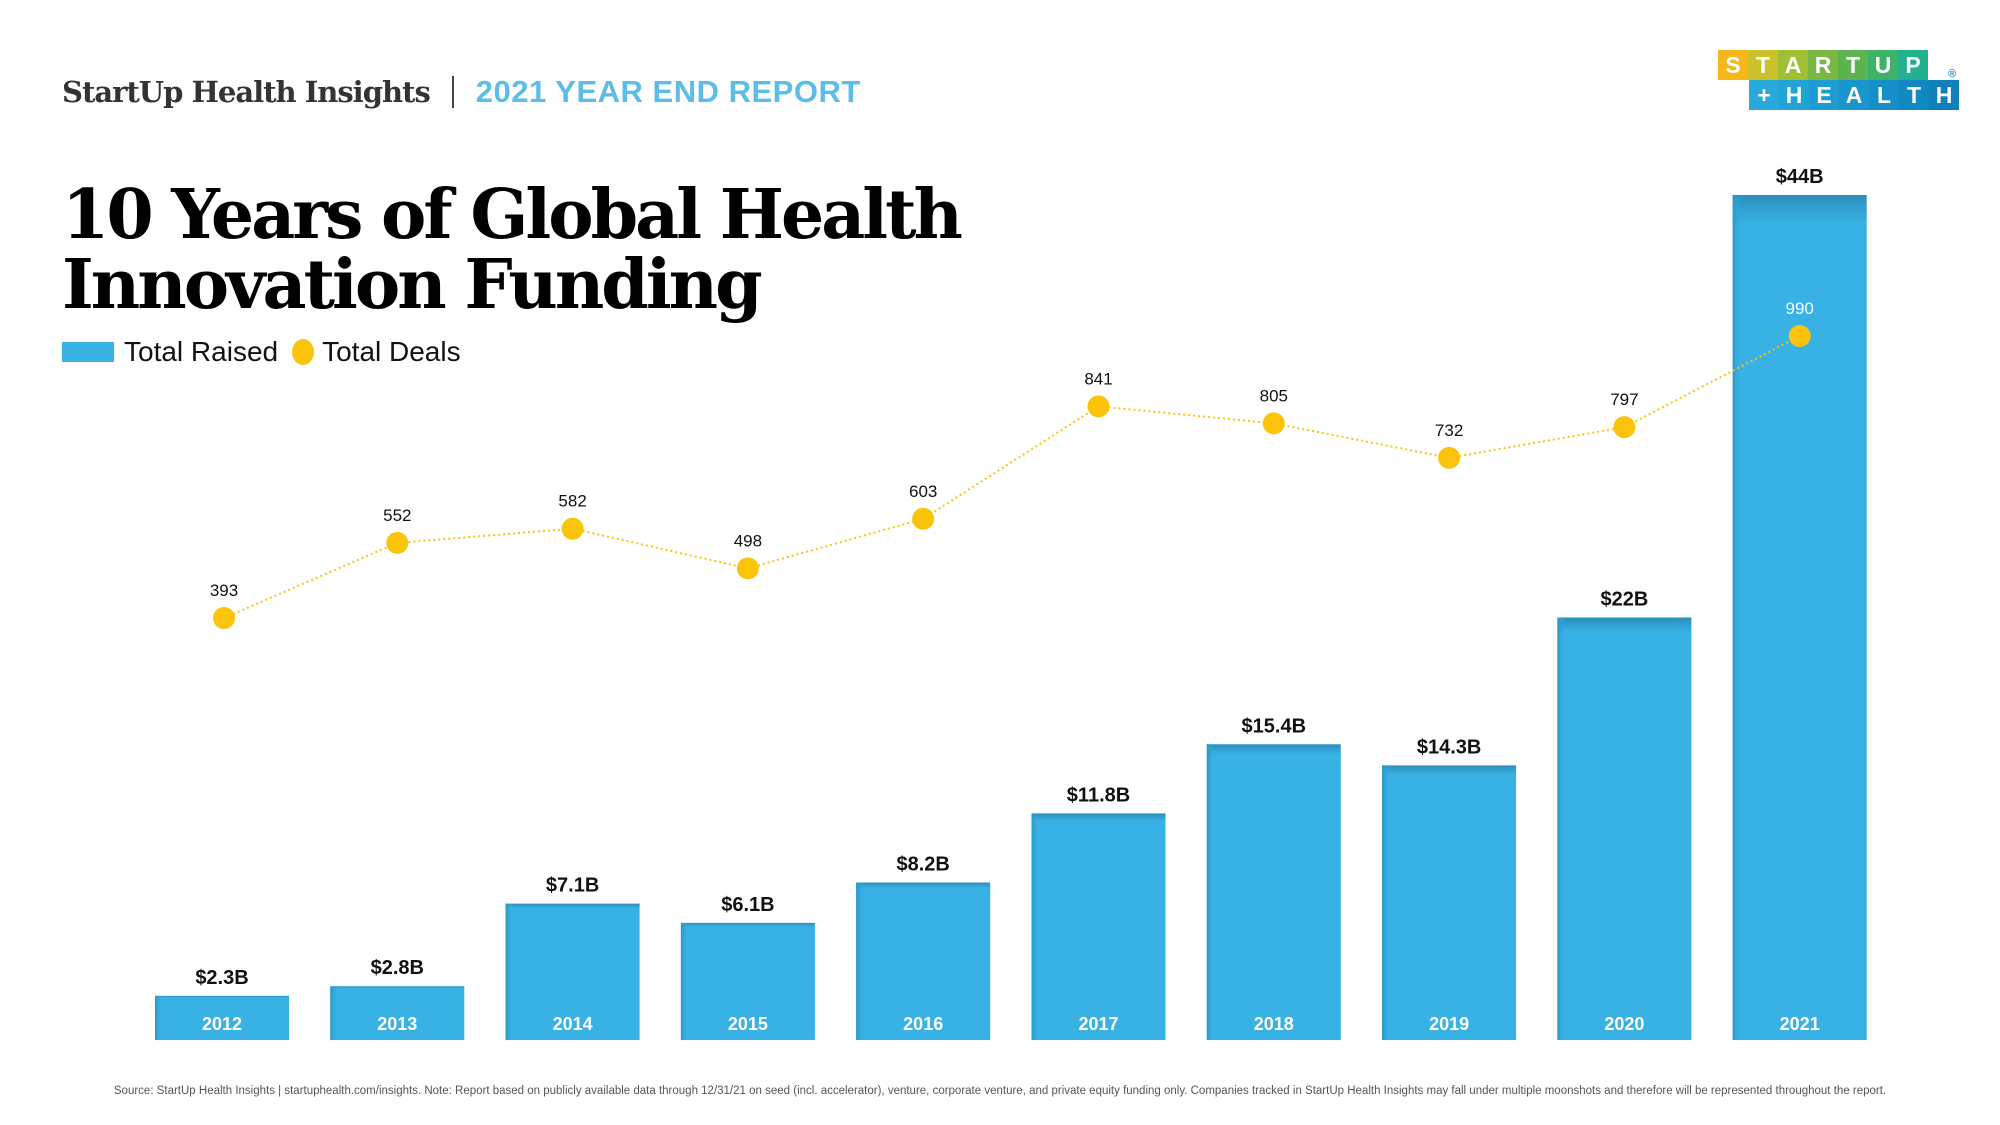 The image size is (2000, 1125). I want to click on logo-letter: E, so click(1824, 95).